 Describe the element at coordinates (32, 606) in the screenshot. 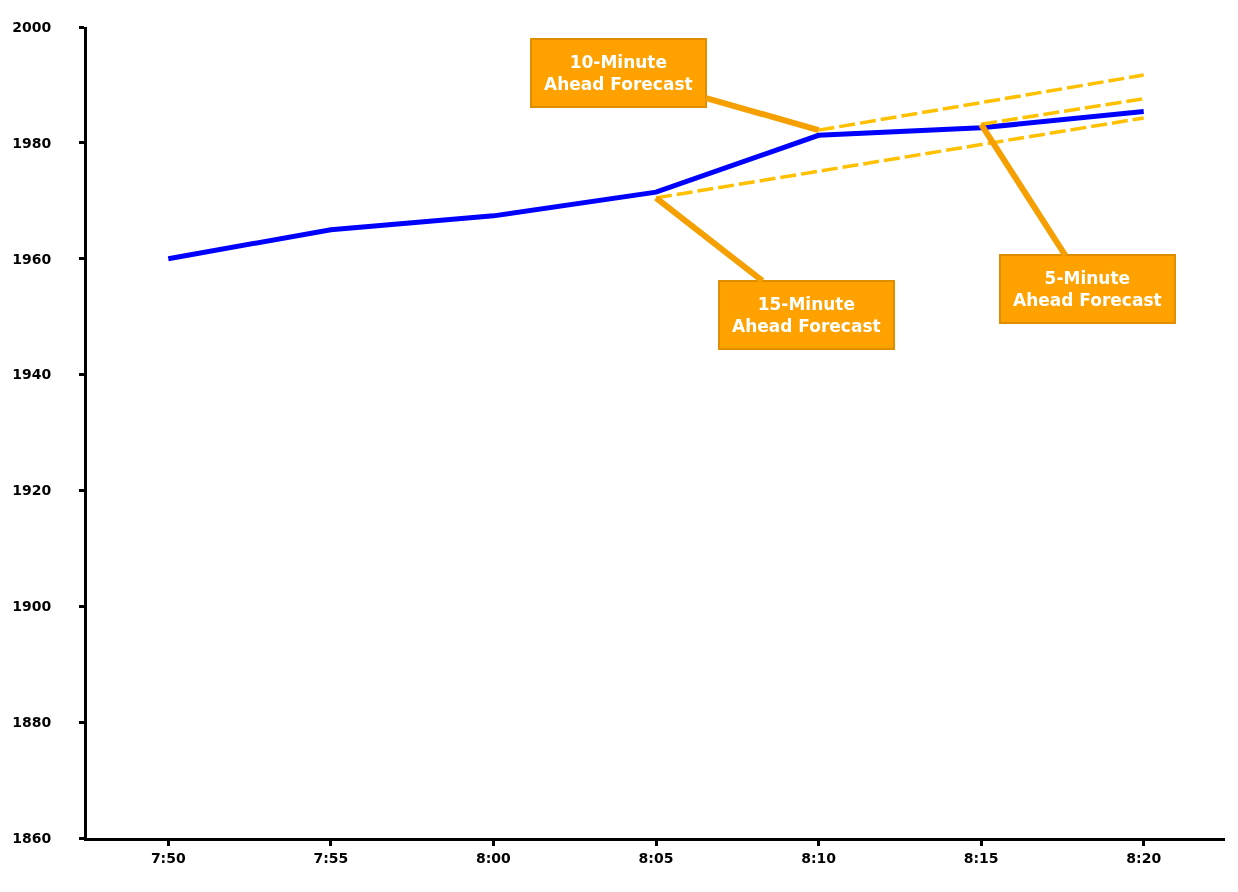

I see `y-tick-label: 1900` at that location.